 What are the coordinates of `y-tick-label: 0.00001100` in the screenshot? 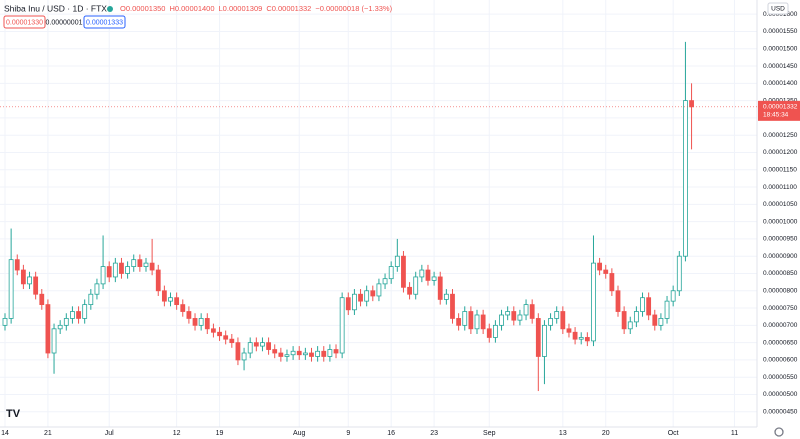 It's located at (780, 187).